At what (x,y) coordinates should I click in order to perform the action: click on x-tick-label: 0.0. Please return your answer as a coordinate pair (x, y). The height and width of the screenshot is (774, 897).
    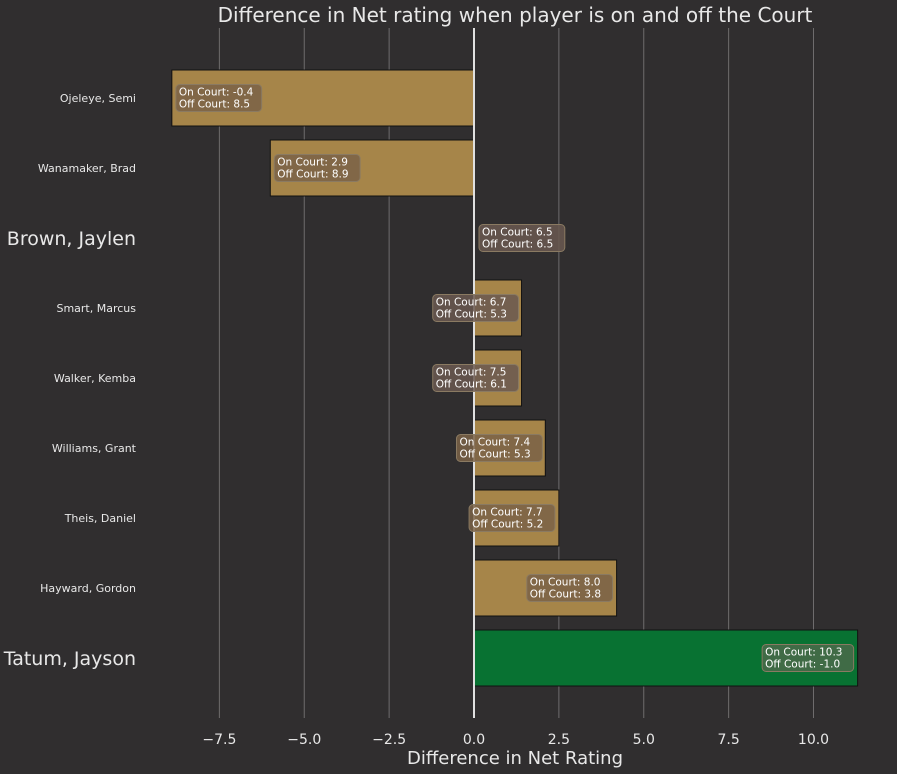
    Looking at the image, I should click on (474, 740).